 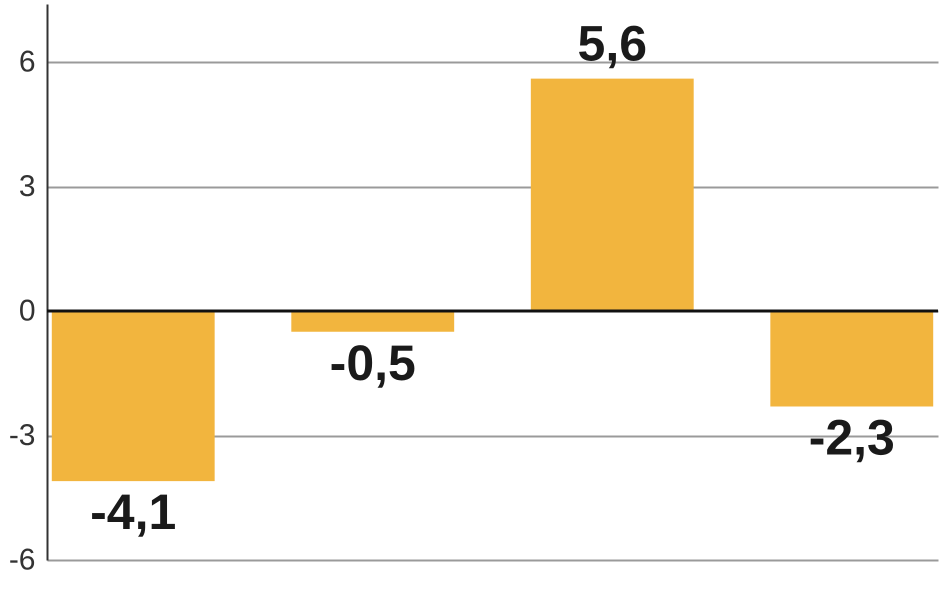 I want to click on data-label: -4,1, so click(x=133, y=512).